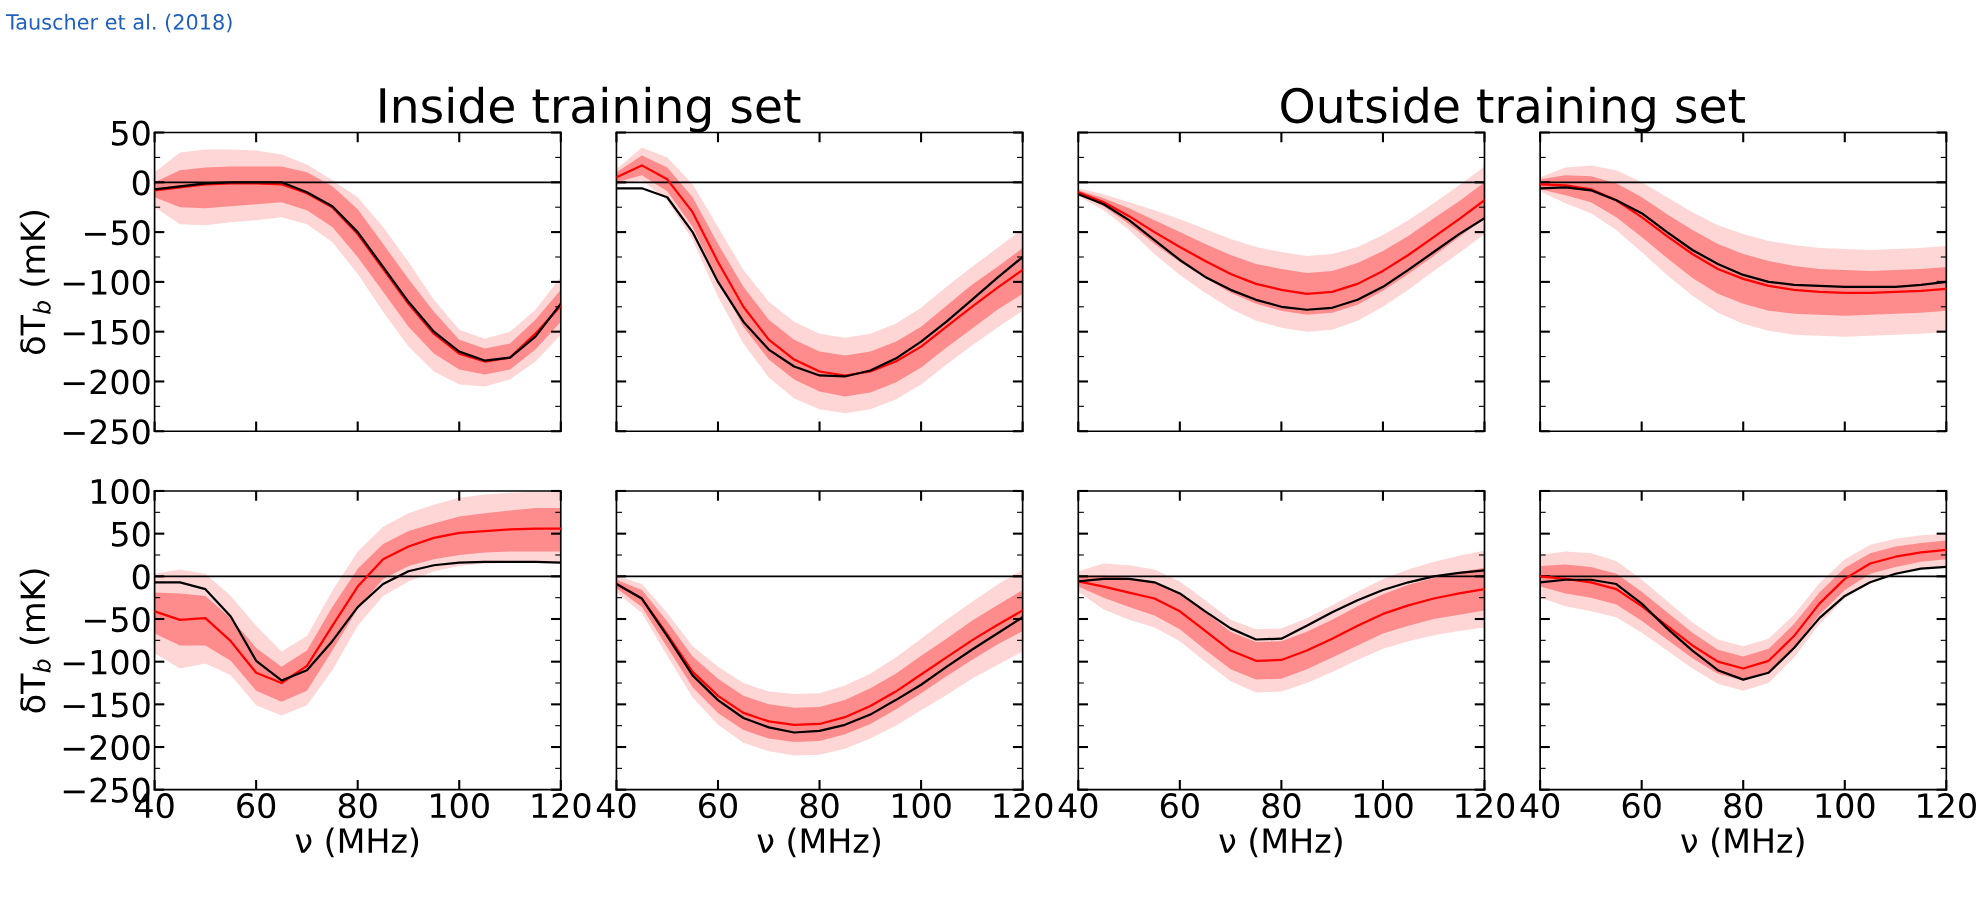 The image size is (1982, 914). What do you see at coordinates (1513, 109) in the screenshot?
I see `chart-title: Outside training set` at bounding box center [1513, 109].